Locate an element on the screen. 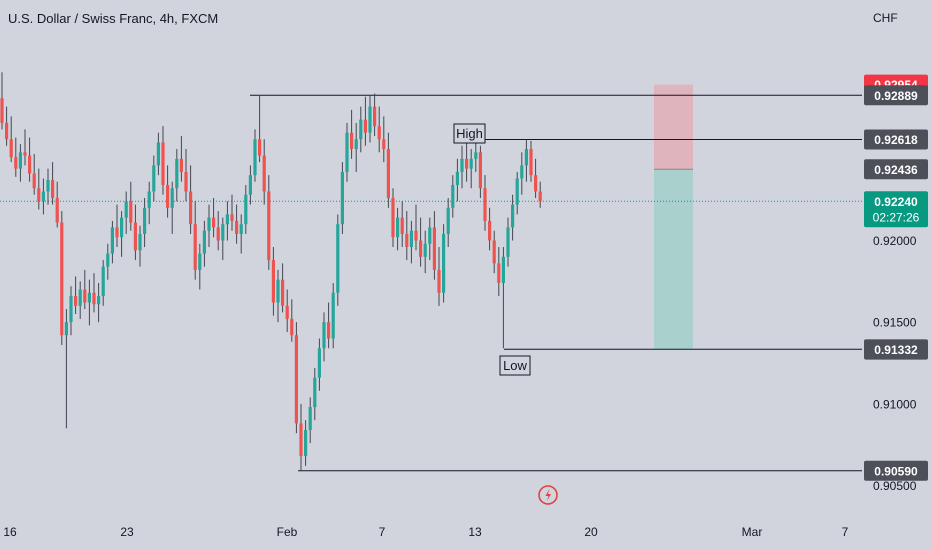 Image resolution: width=932 pixels, height=550 pixels. high-annotation: High is located at coordinates (469, 133).